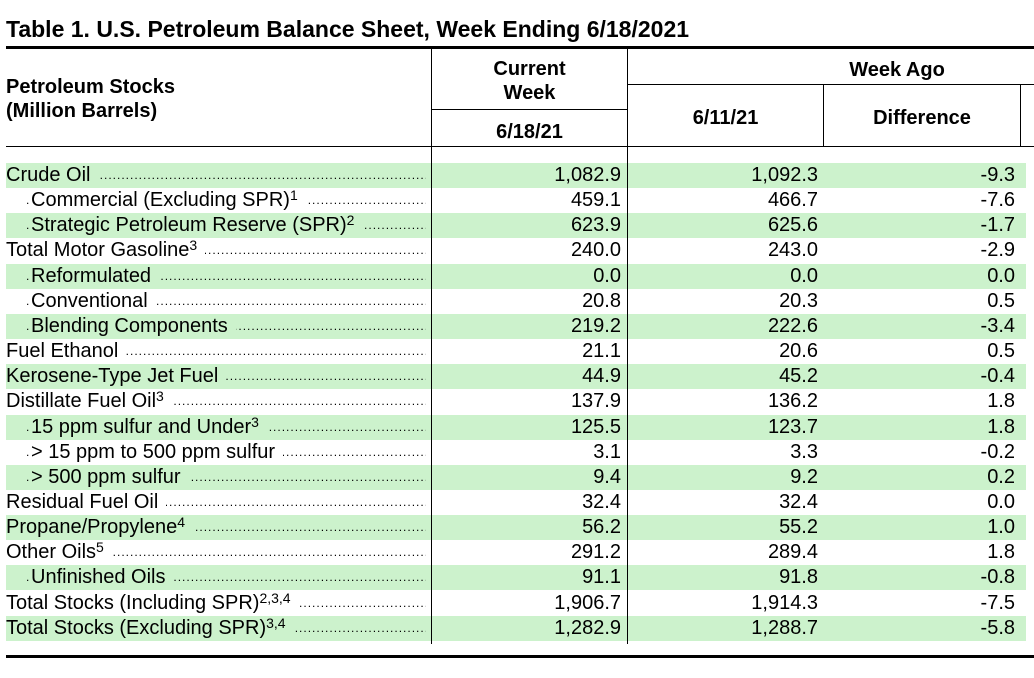  Describe the element at coordinates (529, 132) in the screenshot. I see `current-week-date: 6/18/21` at that location.